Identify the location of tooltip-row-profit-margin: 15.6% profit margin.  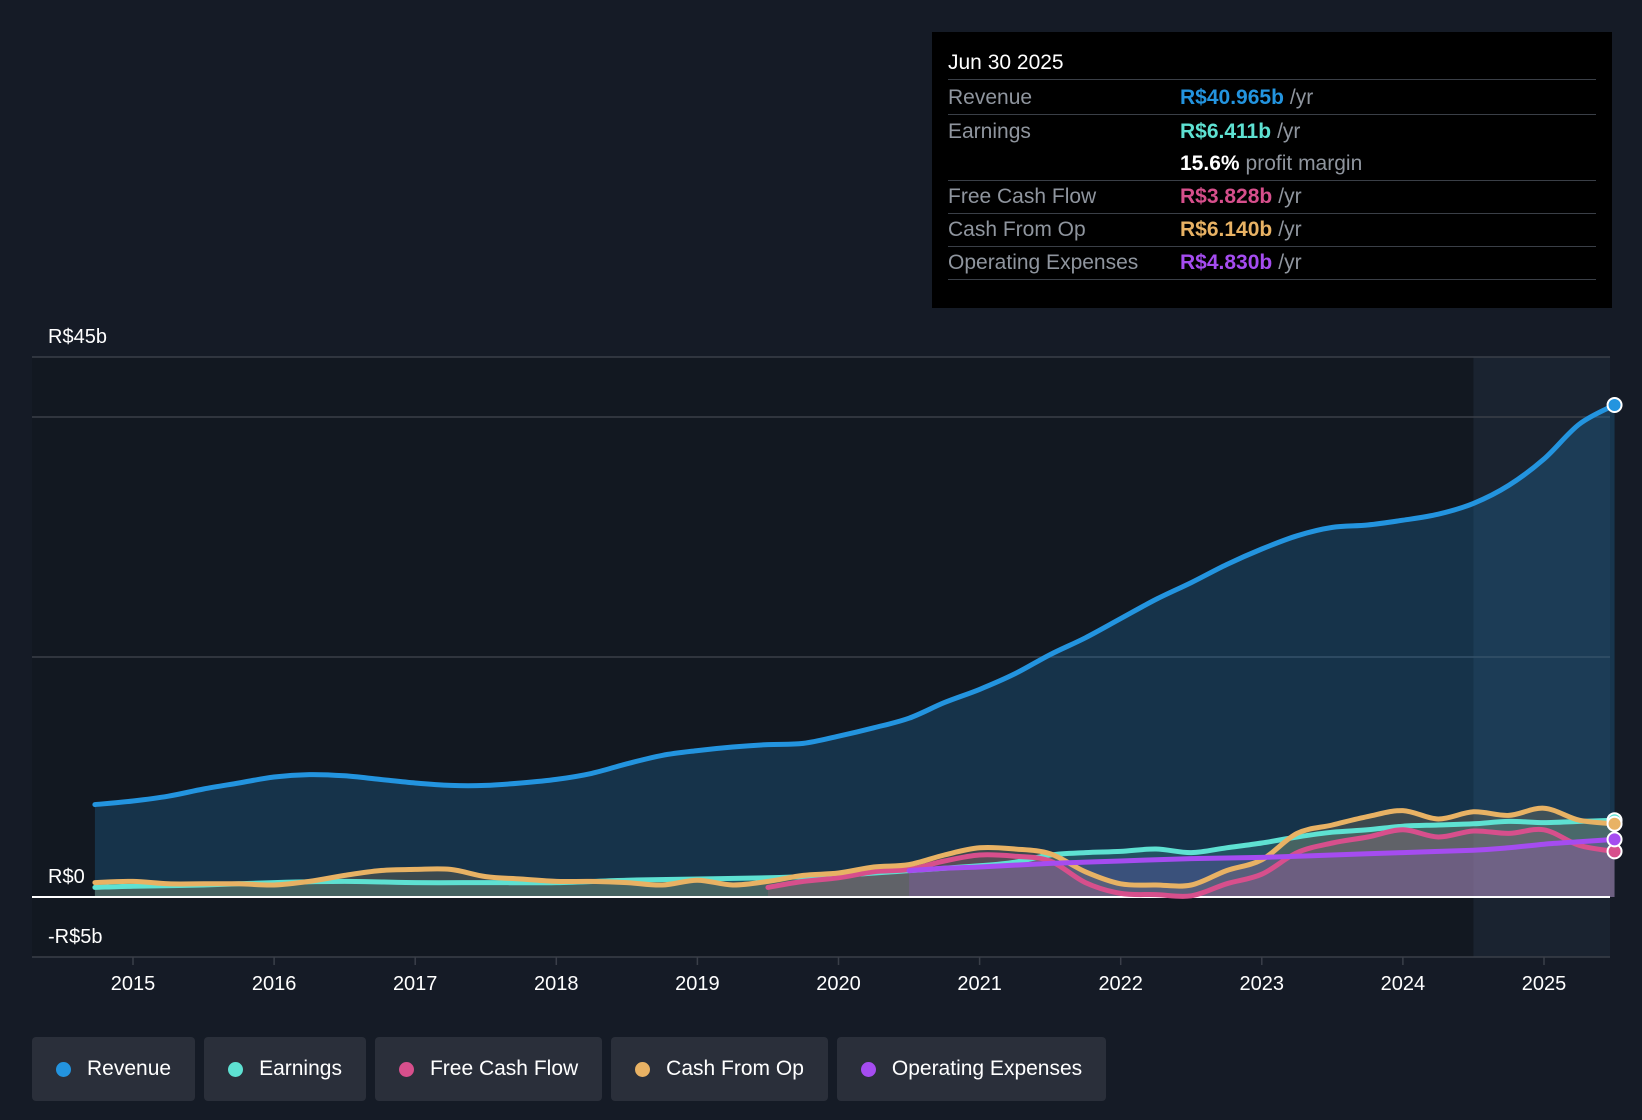
(1272, 164).